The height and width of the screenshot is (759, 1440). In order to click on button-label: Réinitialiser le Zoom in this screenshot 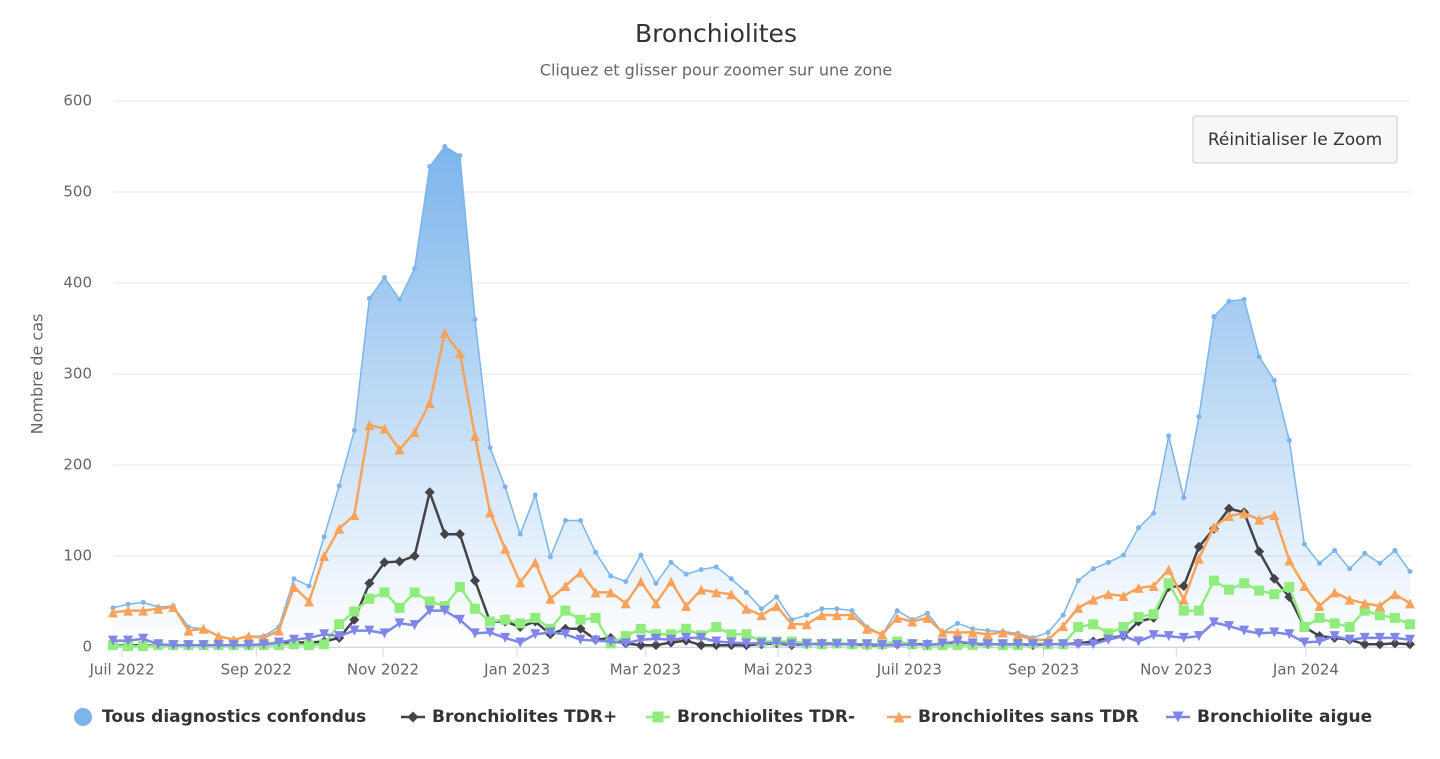, I will do `click(1295, 140)`.